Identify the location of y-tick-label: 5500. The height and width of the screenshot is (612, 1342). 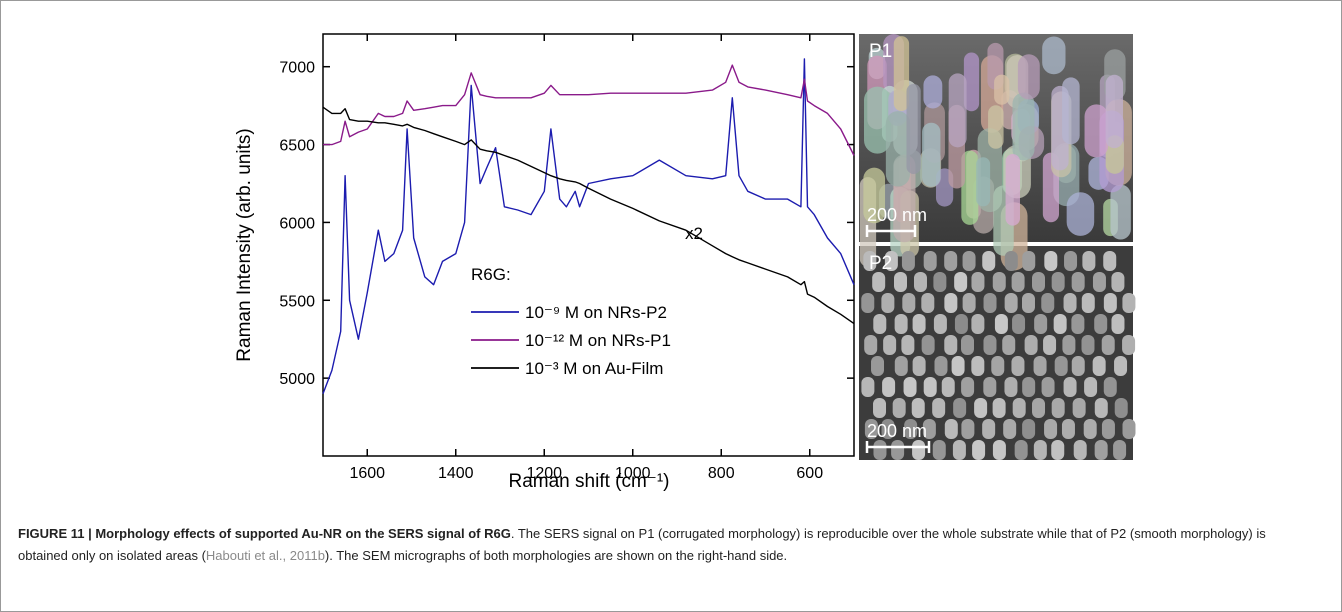
(297, 301).